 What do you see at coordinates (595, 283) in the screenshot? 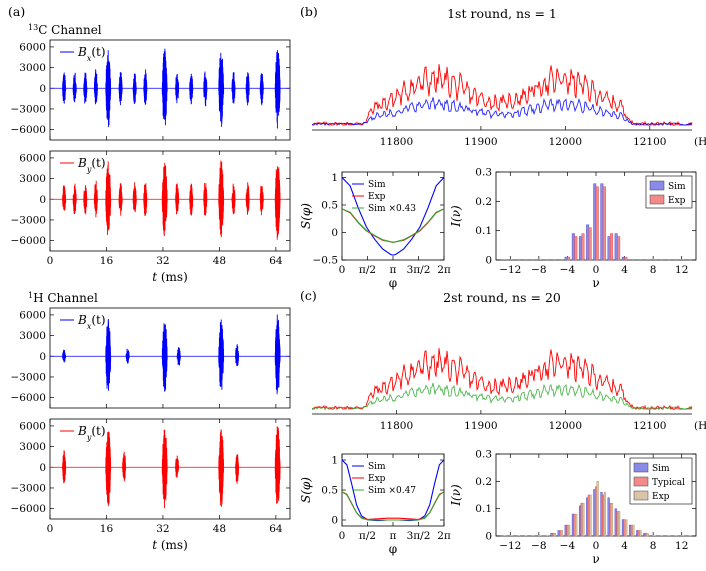
I see `x-axis-label: ν` at bounding box center [595, 283].